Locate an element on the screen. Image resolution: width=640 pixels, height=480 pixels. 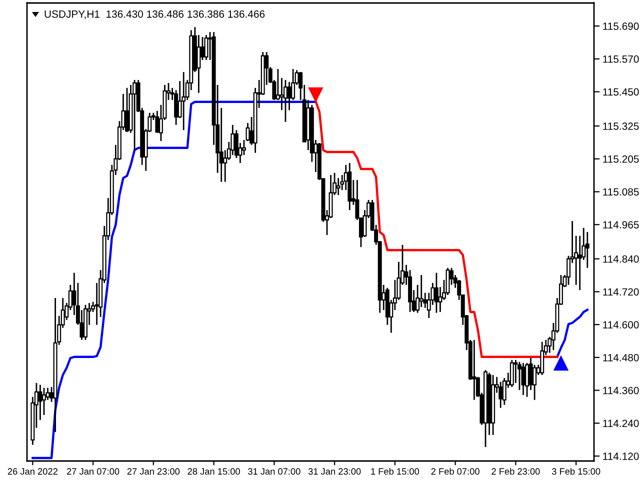
y-tick-label: 114.720 is located at coordinates (621, 292).